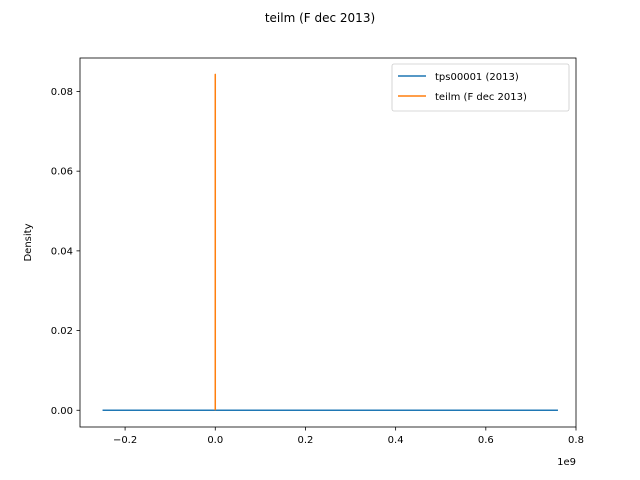 The width and height of the screenshot is (640, 480). I want to click on y-tick-label: 0.08, so click(62, 92).